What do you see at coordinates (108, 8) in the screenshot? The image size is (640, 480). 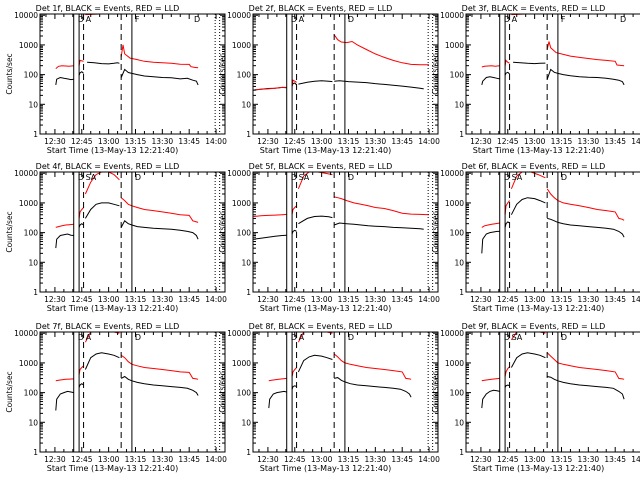 I see `panel-title: Det 1f, BLACK = Events, RED = LLD` at bounding box center [108, 8].